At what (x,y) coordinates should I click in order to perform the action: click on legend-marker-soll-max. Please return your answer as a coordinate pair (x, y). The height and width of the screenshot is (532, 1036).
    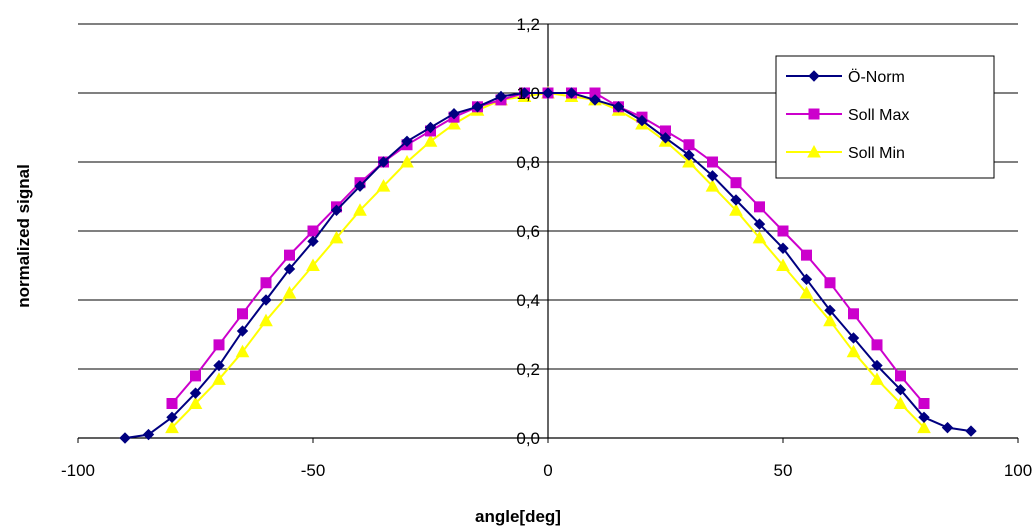
    Looking at the image, I should click on (814, 114).